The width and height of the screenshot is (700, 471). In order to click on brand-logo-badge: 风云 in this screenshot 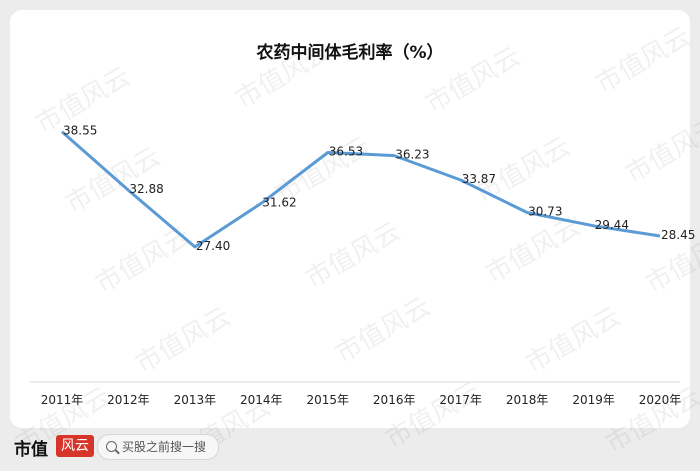, I will do `click(75, 446)`.